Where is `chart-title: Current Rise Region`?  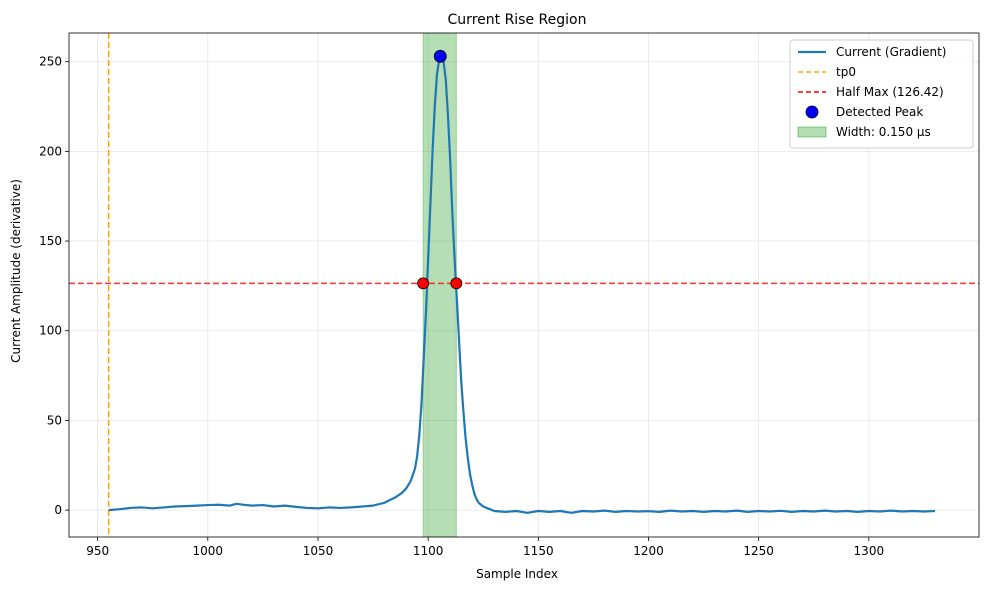 chart-title: Current Rise Region is located at coordinates (517, 20).